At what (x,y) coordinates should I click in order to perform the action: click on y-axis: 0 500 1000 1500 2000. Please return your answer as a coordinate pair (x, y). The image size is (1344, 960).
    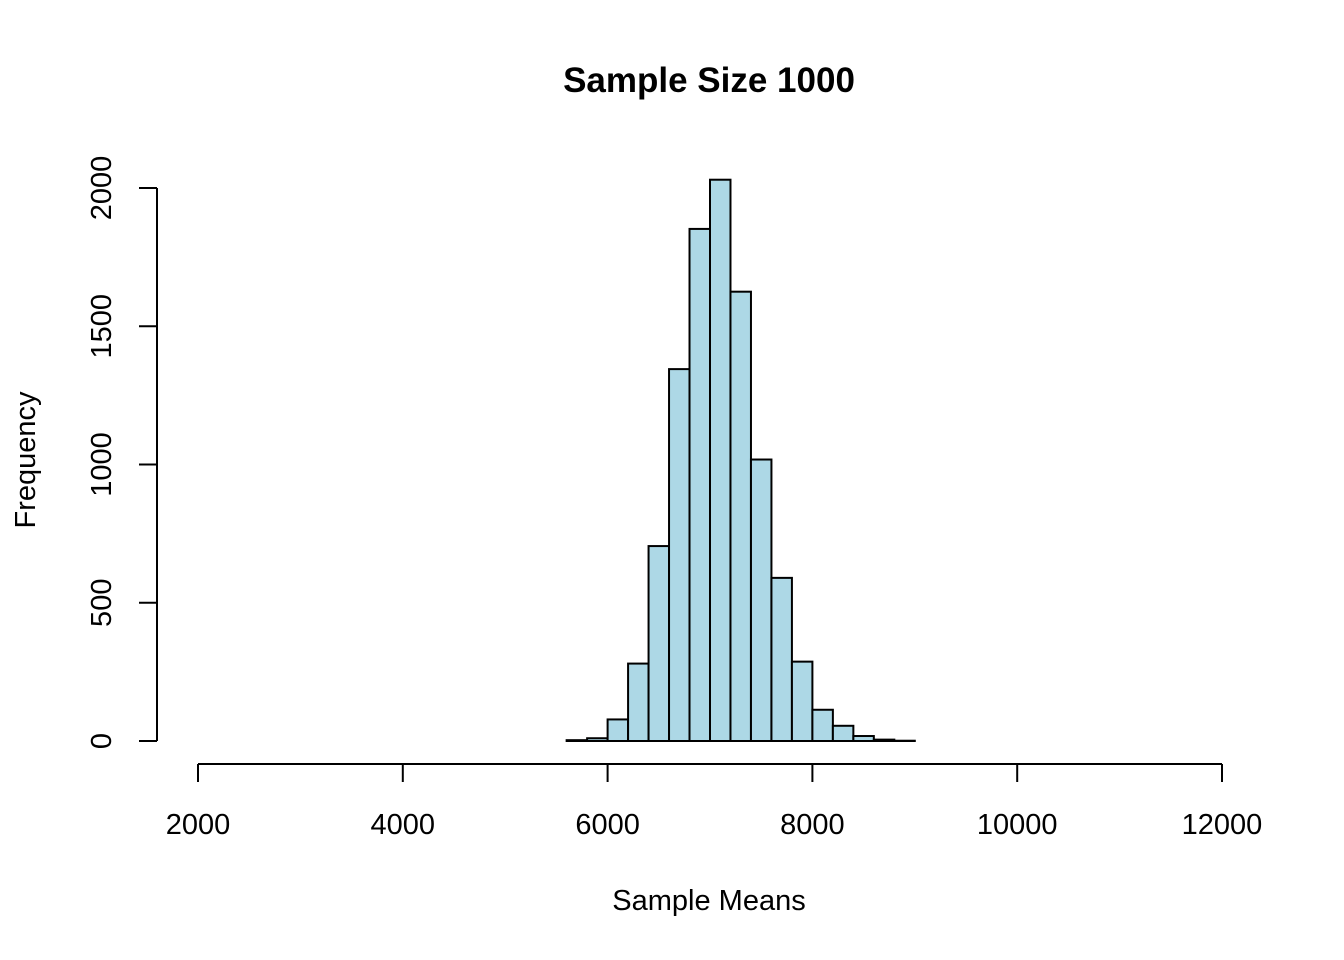
    Looking at the image, I should click on (122, 452).